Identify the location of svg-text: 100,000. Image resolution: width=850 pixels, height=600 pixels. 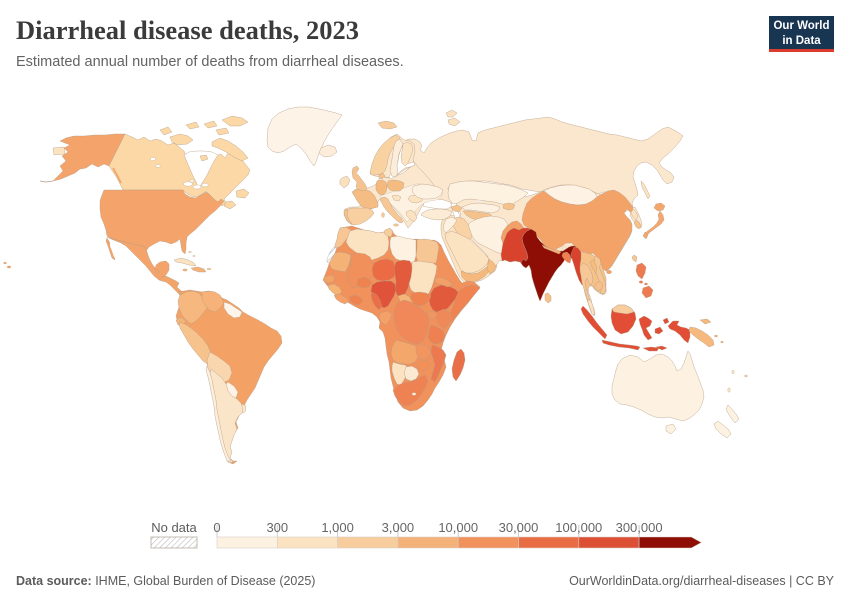
(578, 527).